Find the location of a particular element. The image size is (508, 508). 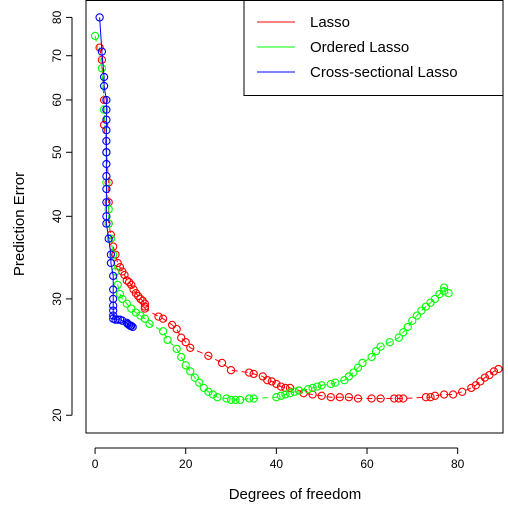

legend: Lasso Ordered Lasso Cross-sectional Lasso is located at coordinates (373, 48).